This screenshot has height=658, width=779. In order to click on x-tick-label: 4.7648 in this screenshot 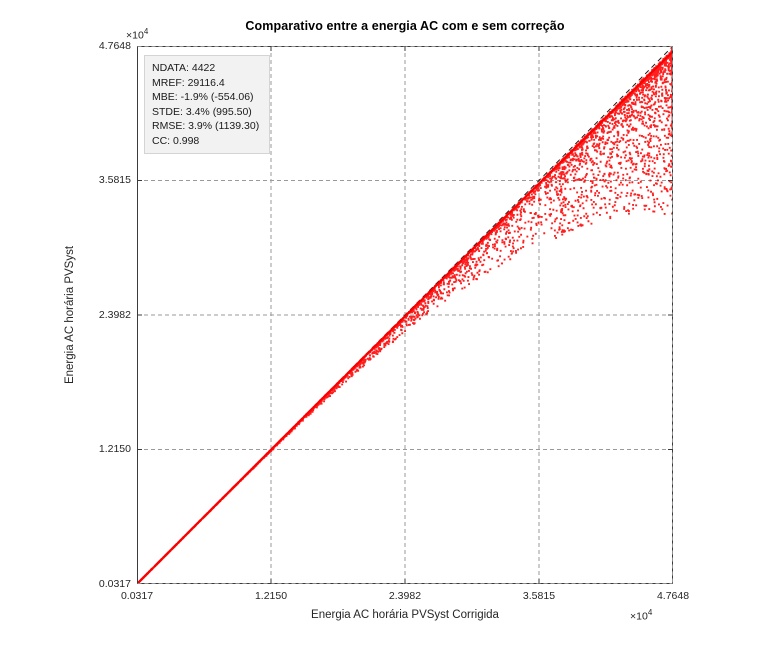, I will do `click(673, 596)`.